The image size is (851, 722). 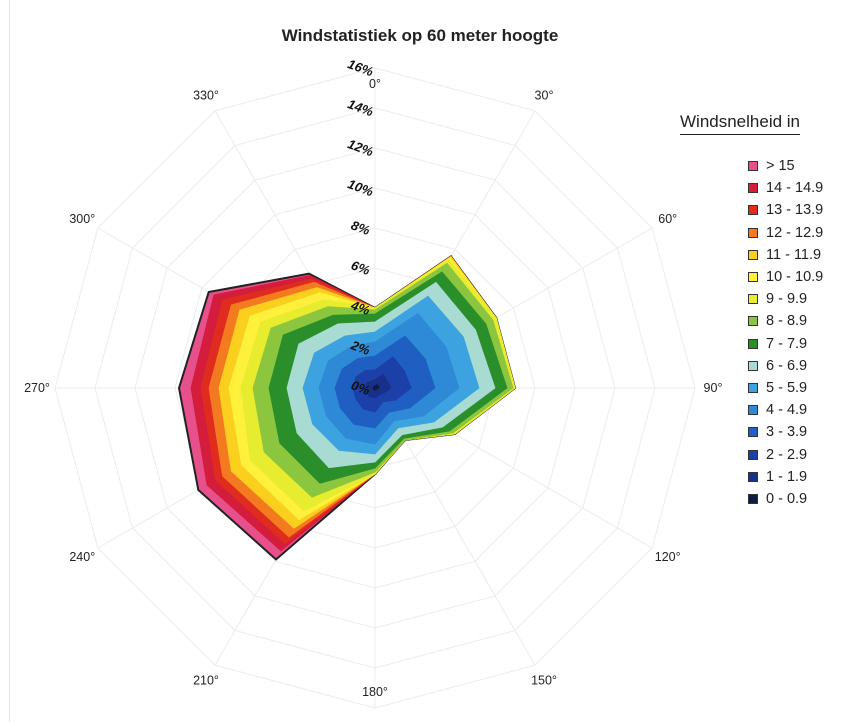 What do you see at coordinates (544, 95) in the screenshot?
I see `angle-label: 30°` at bounding box center [544, 95].